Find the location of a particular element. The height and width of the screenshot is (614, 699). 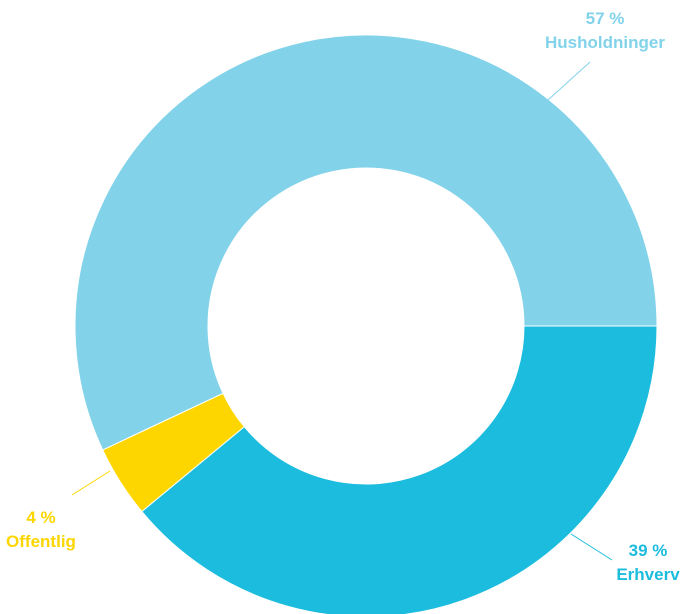

leader-line-erhverv is located at coordinates (591, 547).